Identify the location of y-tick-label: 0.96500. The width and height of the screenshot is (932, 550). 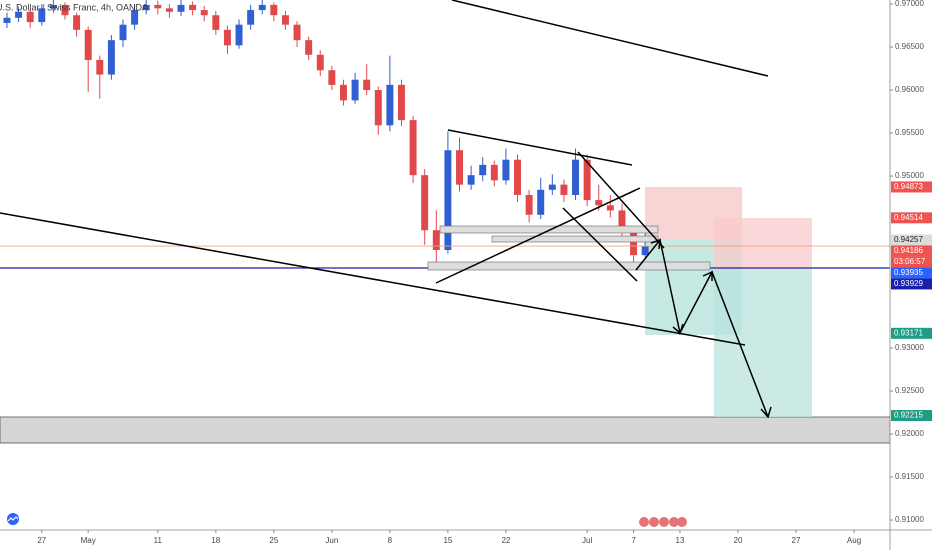
(909, 46).